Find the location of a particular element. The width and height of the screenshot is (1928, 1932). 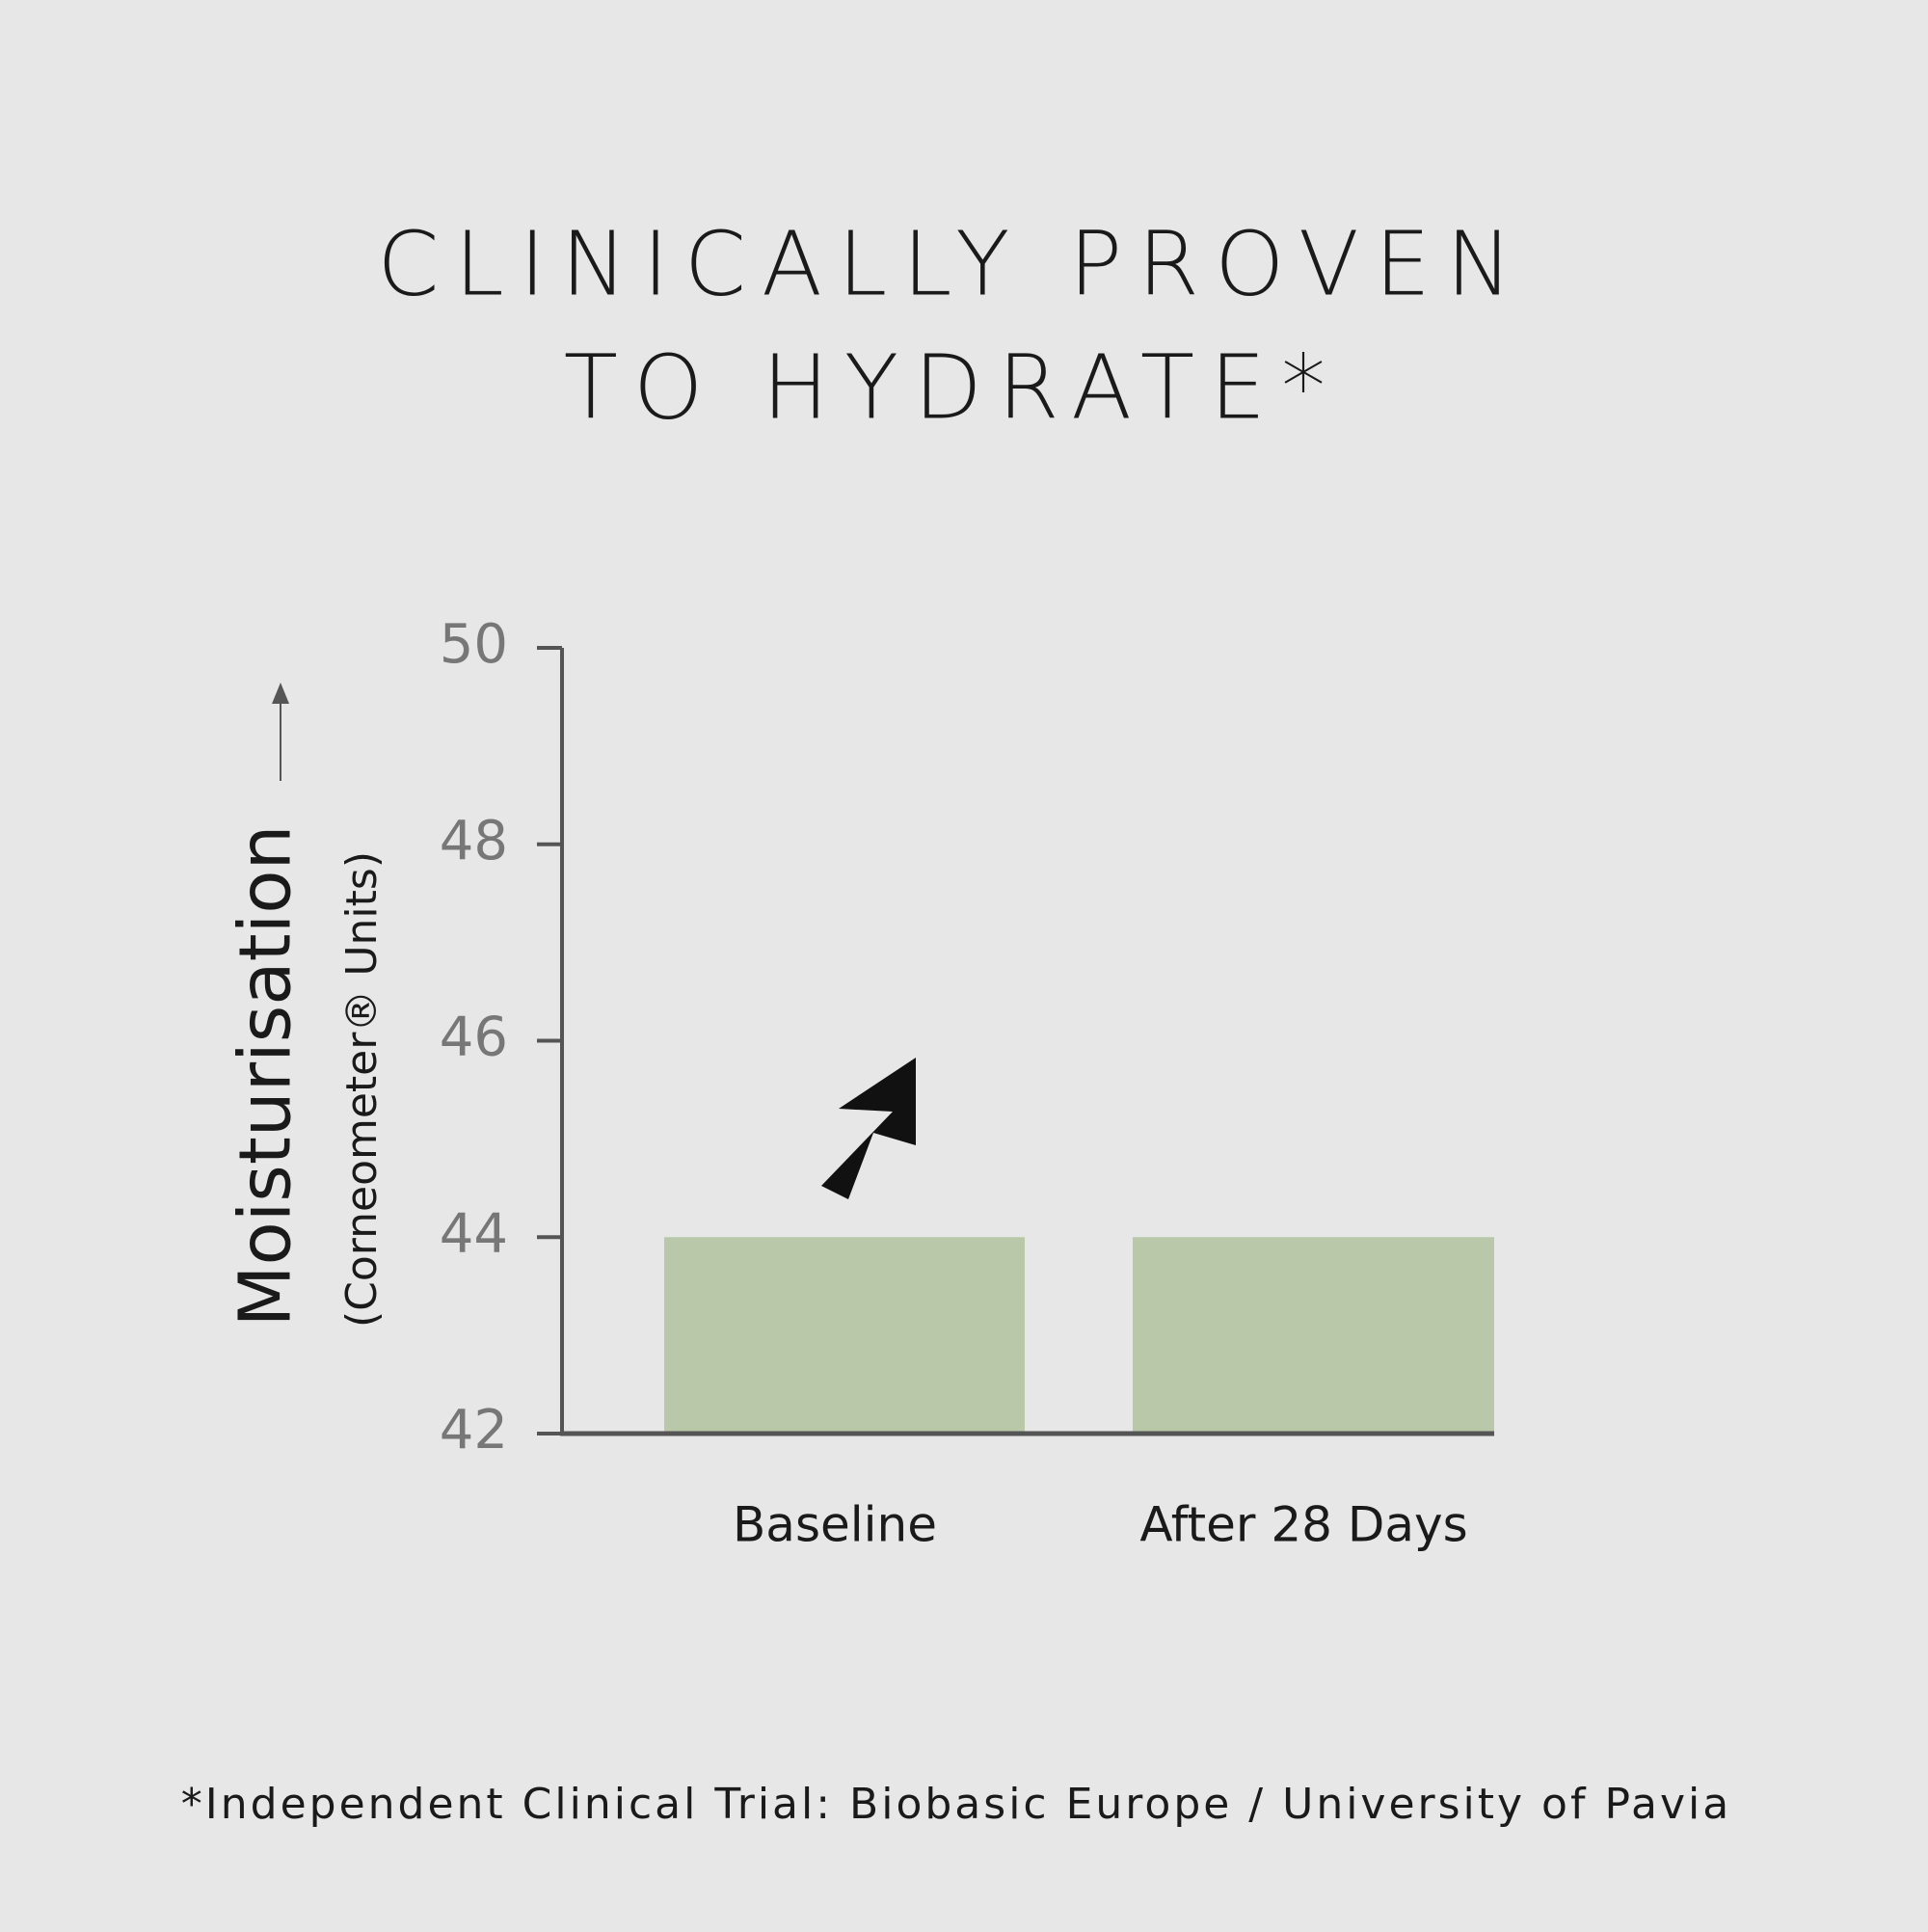

y-axis-sublabel: (Corneometer® Units) is located at coordinates (362, 1090).